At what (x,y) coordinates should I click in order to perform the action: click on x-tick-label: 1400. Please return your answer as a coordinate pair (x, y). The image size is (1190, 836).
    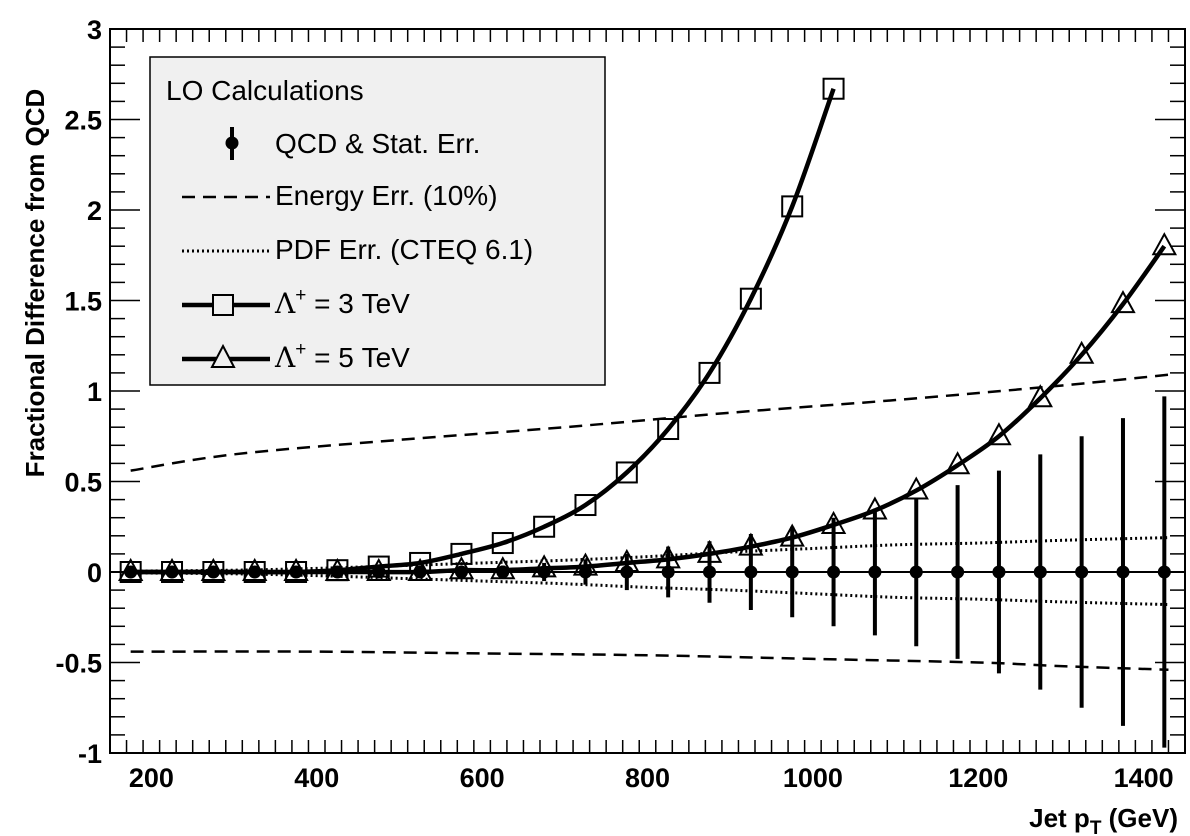
    Looking at the image, I should click on (1144, 778).